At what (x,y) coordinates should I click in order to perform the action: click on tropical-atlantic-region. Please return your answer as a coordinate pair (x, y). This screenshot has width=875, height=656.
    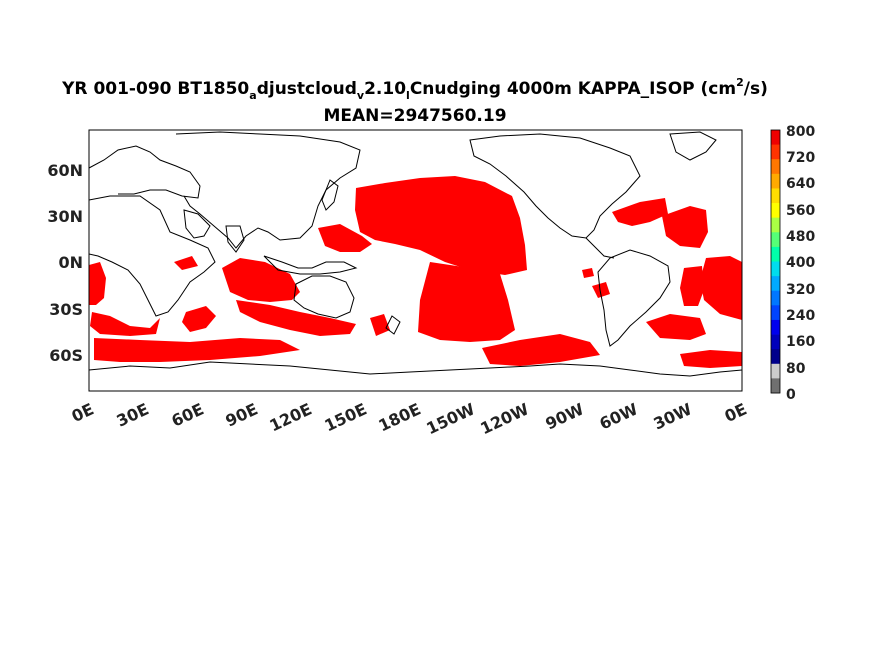
    Looking at the image, I should click on (721, 288).